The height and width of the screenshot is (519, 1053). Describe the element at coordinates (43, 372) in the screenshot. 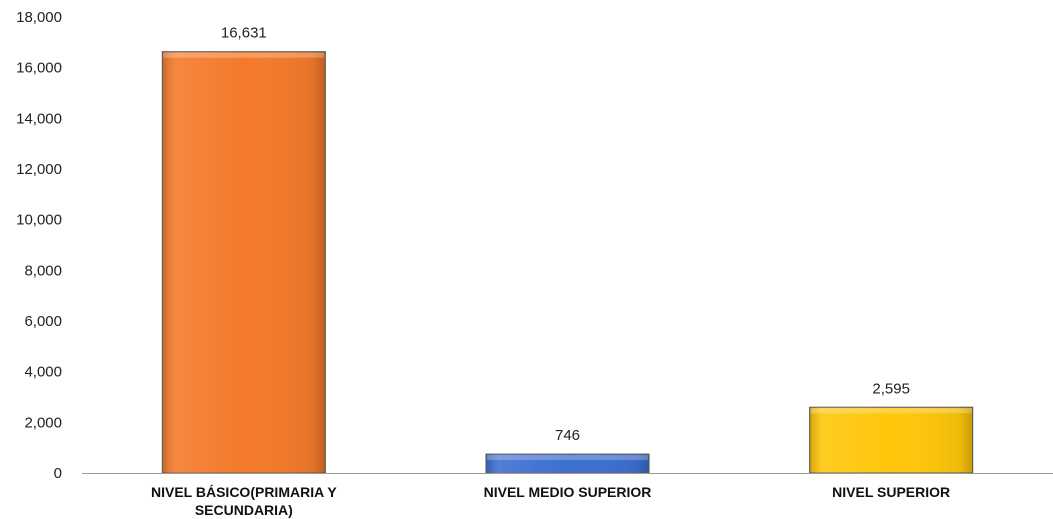

I see `y-tick-label: 4,000` at that location.